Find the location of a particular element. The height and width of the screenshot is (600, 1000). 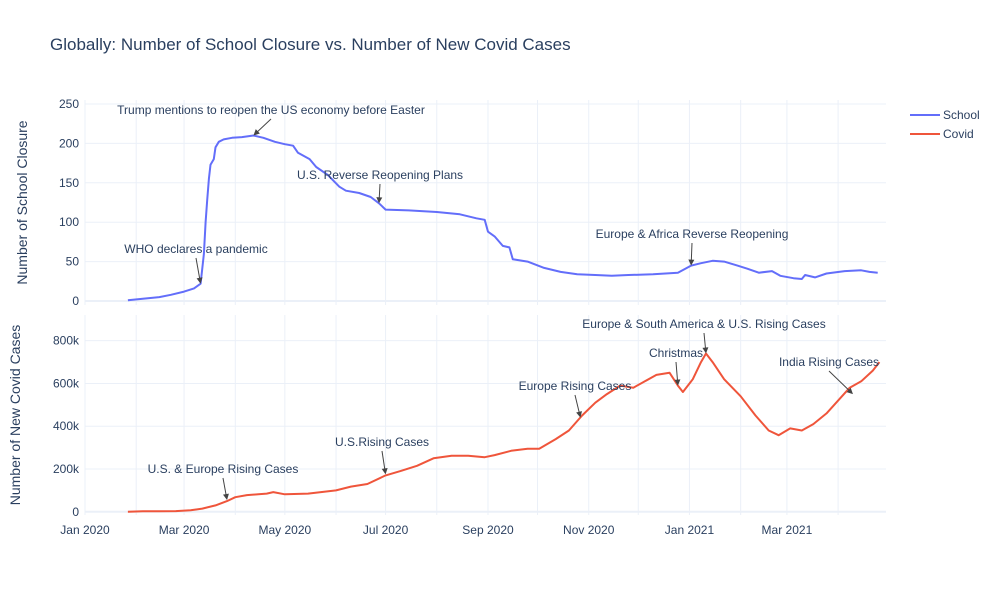

x-tick-label: Sep 2020 is located at coordinates (488, 530).